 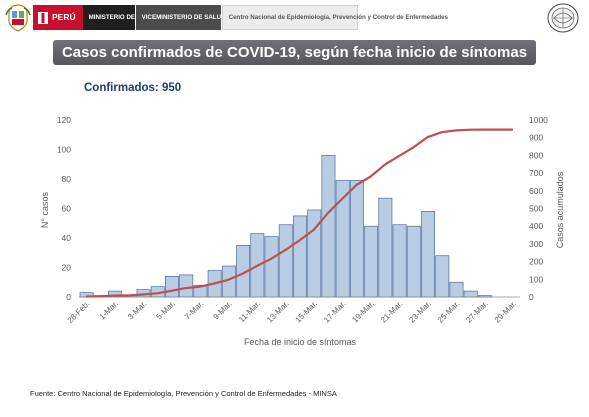 What do you see at coordinates (536, 279) in the screenshot?
I see `y2-tick-label: 100` at bounding box center [536, 279].